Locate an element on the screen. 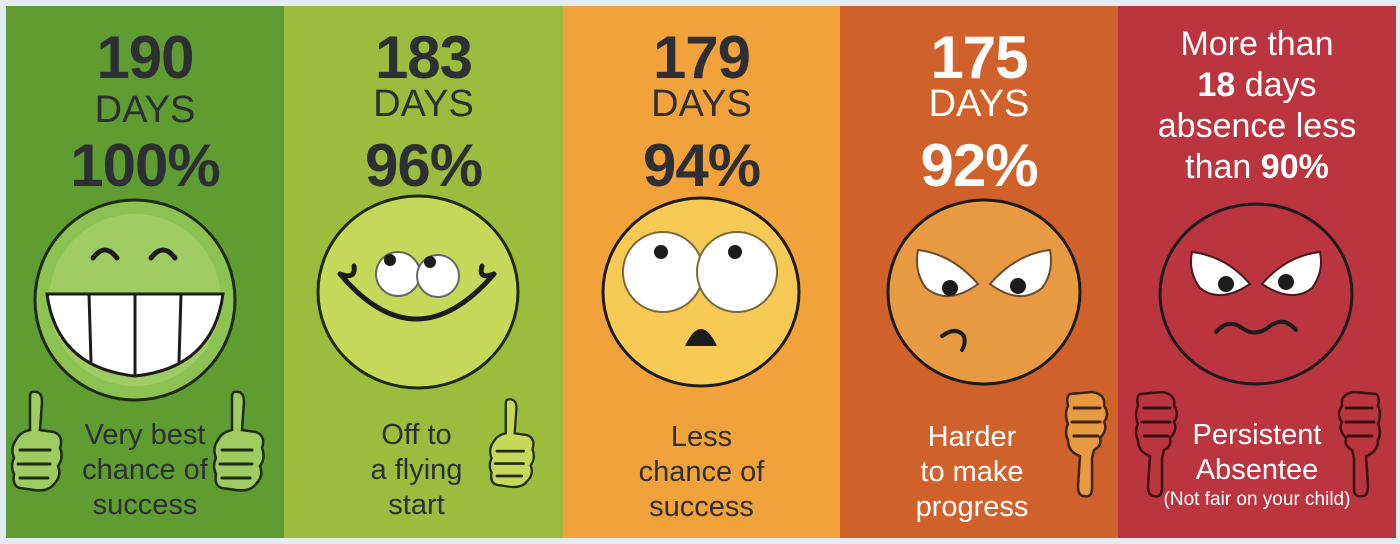 The height and width of the screenshot is (544, 1400). caption: Very best chance of success is located at coordinates (145, 470).